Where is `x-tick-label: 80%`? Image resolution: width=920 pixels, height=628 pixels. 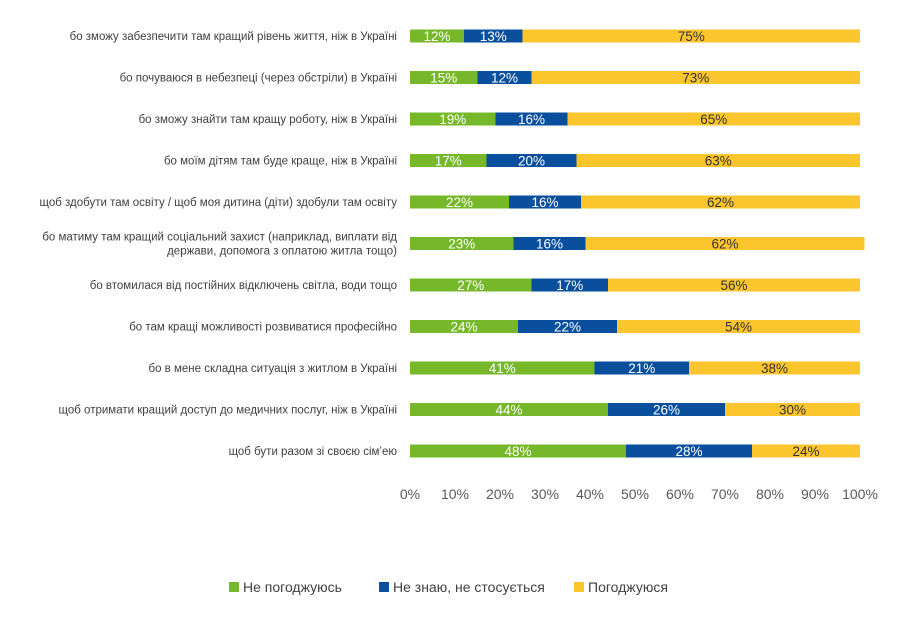
x-tick-label: 80% is located at coordinates (770, 494).